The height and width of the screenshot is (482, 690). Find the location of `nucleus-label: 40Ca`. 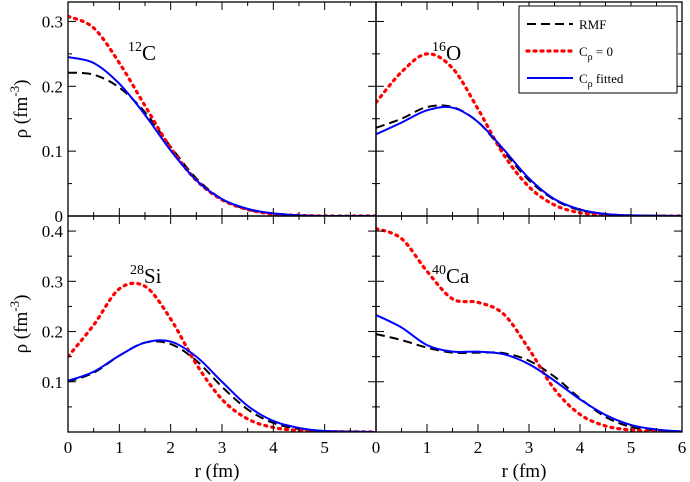

nucleus-label: 40Ca is located at coordinates (451, 275).